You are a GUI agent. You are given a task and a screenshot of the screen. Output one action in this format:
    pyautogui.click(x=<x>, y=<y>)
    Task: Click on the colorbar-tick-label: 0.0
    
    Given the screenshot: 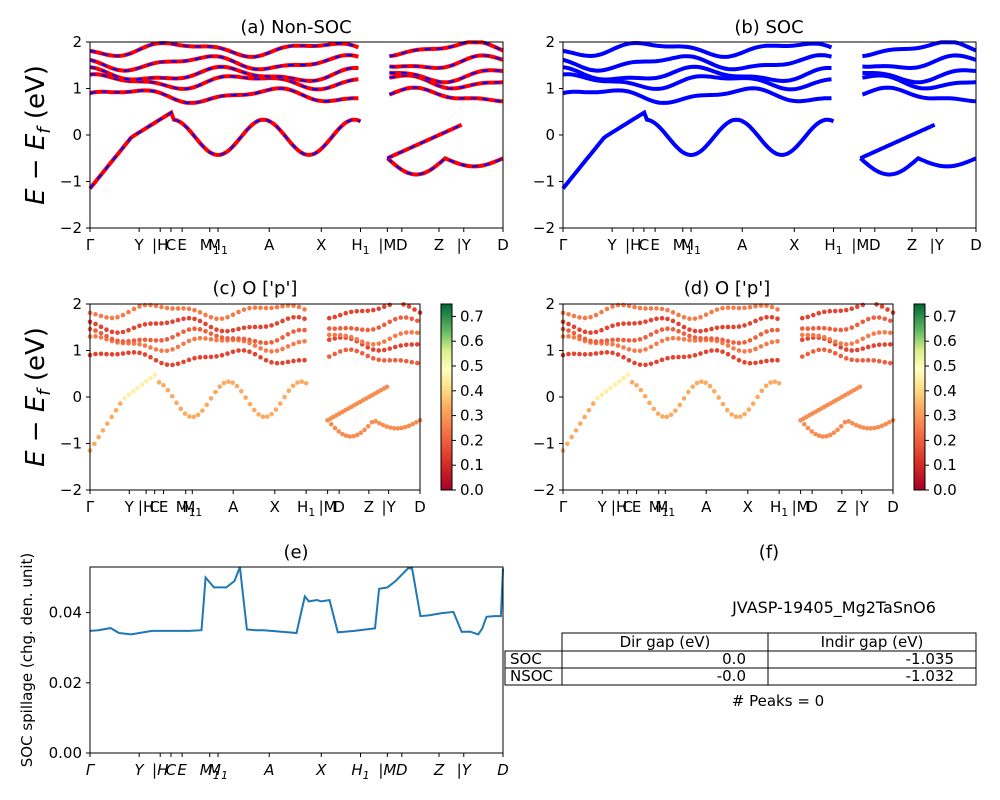 What is the action you would take?
    pyautogui.click(x=472, y=490)
    